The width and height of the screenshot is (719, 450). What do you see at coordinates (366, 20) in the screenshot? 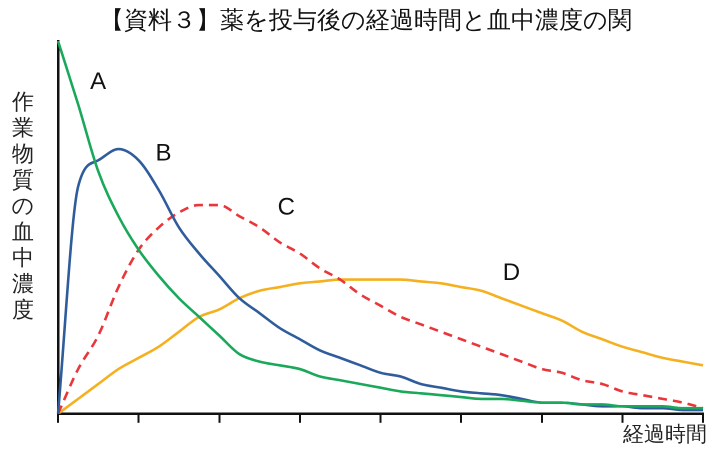
I see `chart-title: 【資料３】薬を投与後の経過時間と血中濃度の関` at bounding box center [366, 20].